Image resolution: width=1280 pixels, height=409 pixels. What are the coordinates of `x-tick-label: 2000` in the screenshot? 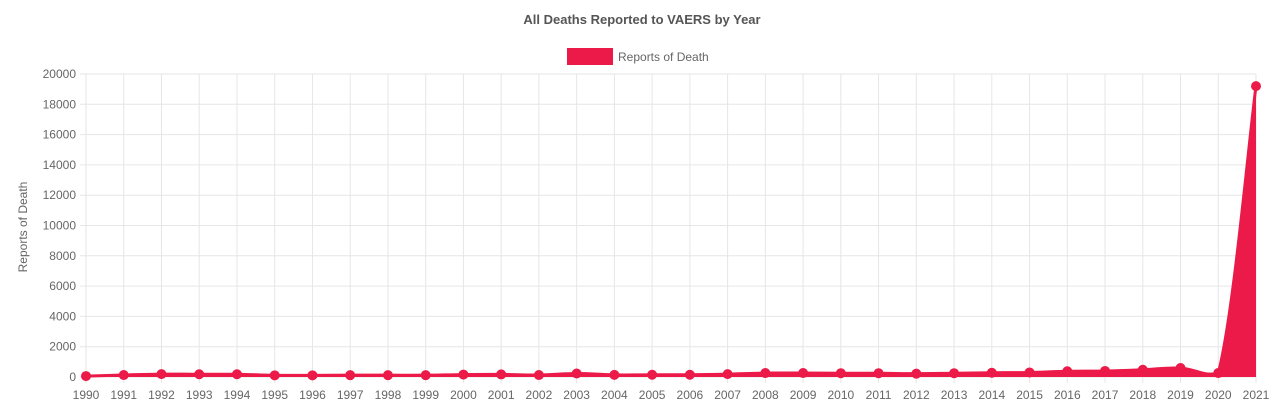 It's located at (463, 395).